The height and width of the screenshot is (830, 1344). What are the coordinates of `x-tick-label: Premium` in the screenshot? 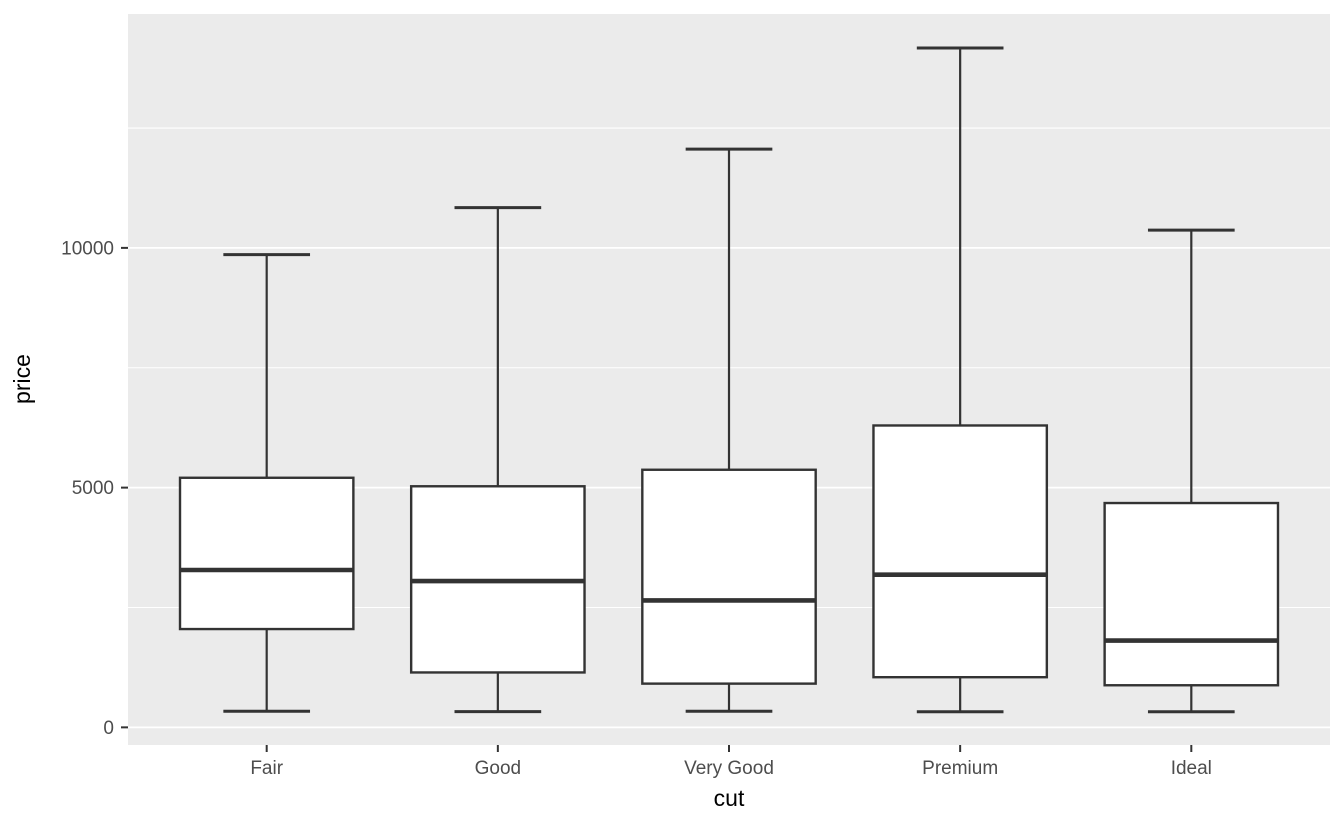 It's located at (960, 768).